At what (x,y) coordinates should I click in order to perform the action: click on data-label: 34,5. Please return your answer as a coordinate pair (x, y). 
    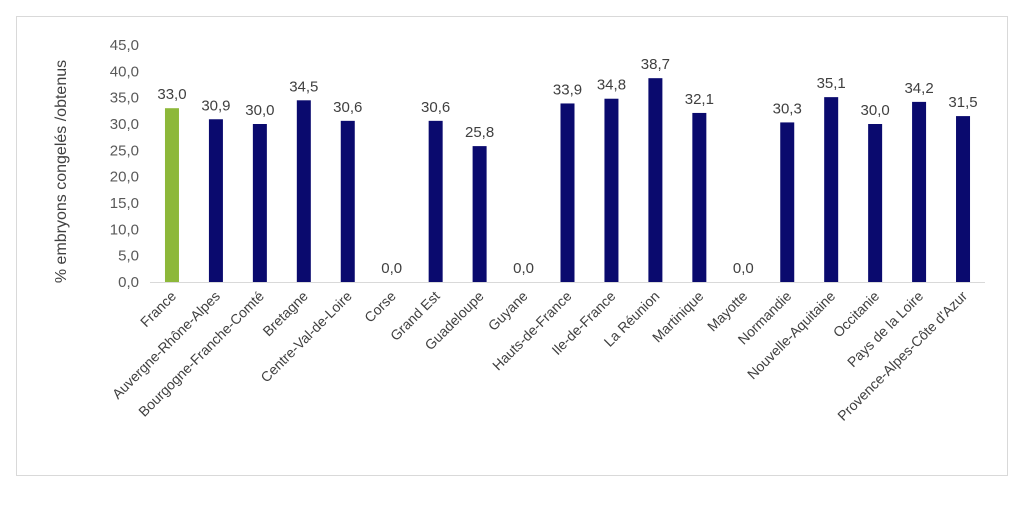
    Looking at the image, I should click on (303, 86).